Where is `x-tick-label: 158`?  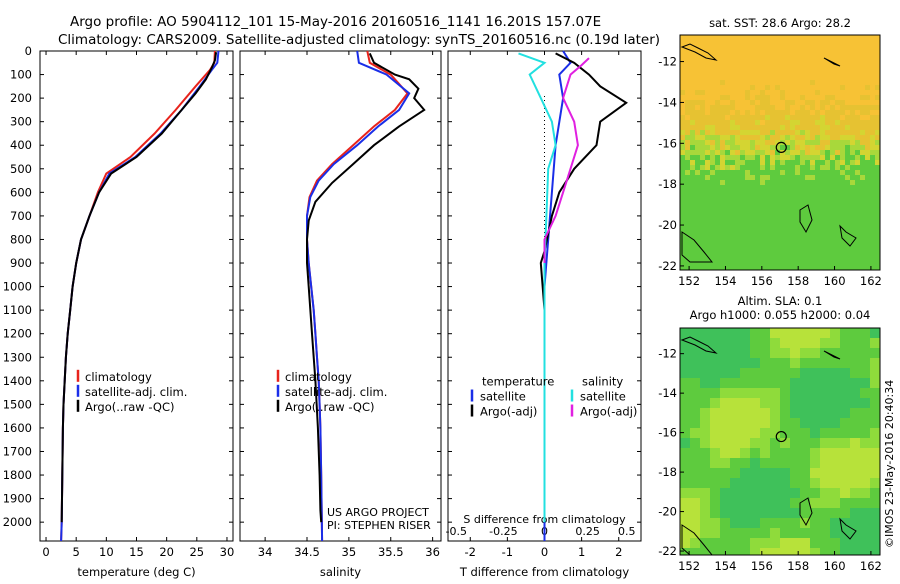
x-tick-label: 158 is located at coordinates (798, 281).